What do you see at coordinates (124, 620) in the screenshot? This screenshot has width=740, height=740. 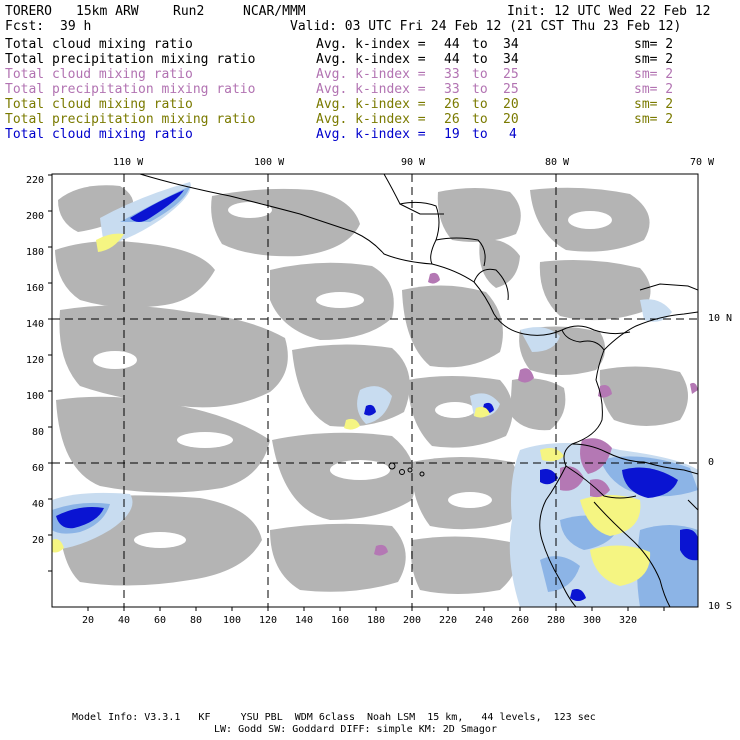 I see `x-tick-label: 40` at bounding box center [124, 620].